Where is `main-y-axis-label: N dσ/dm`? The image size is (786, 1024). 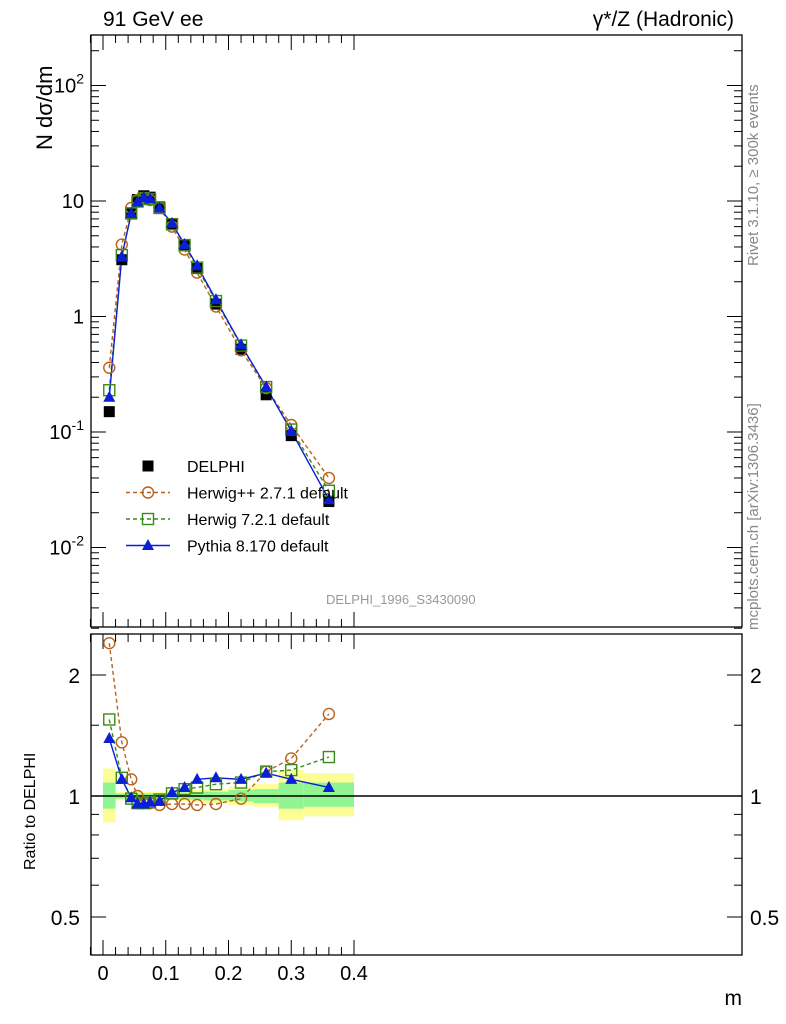
main-y-axis-label: N dσ/dm is located at coordinates (44, 108).